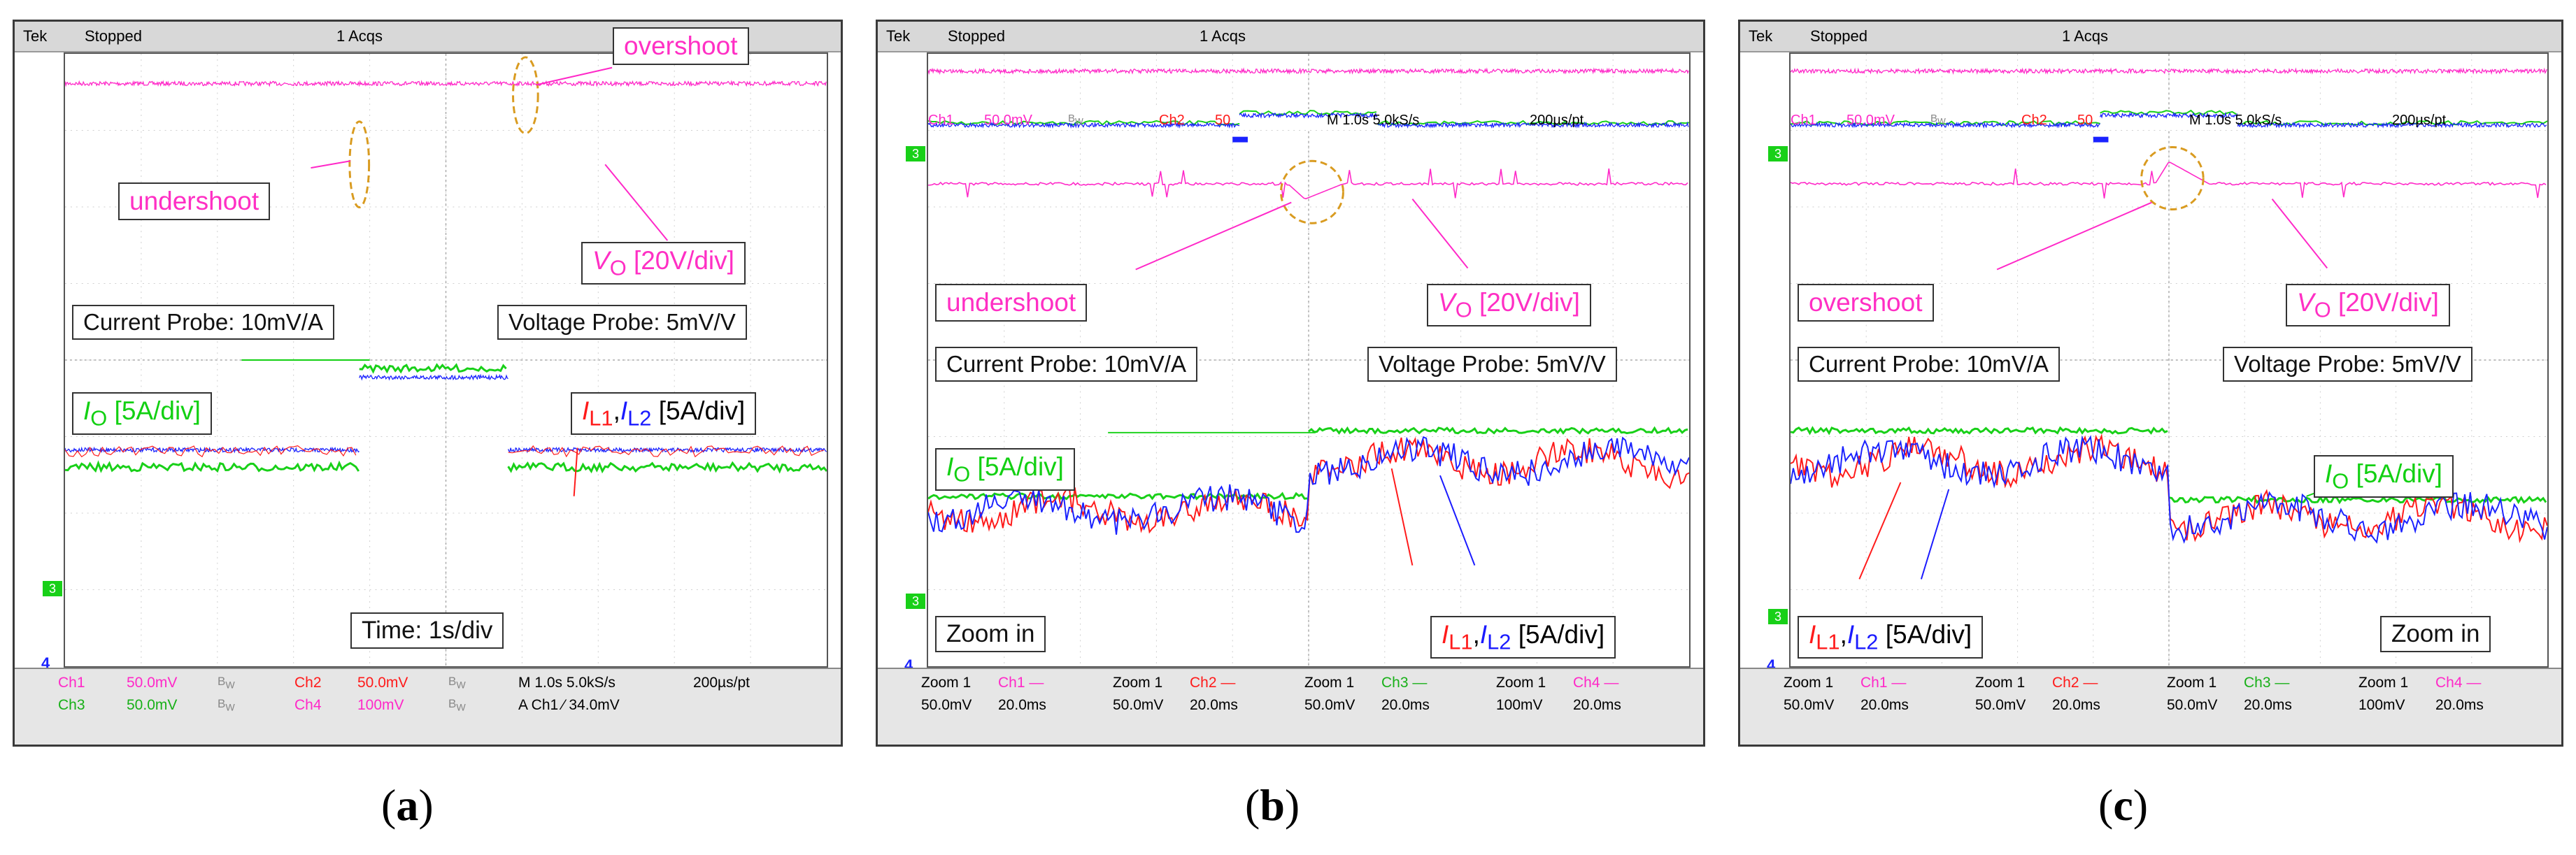 This screenshot has height=855, width=2576. What do you see at coordinates (586, 410) in the screenshot?
I see `il1-symbol: I` at bounding box center [586, 410].